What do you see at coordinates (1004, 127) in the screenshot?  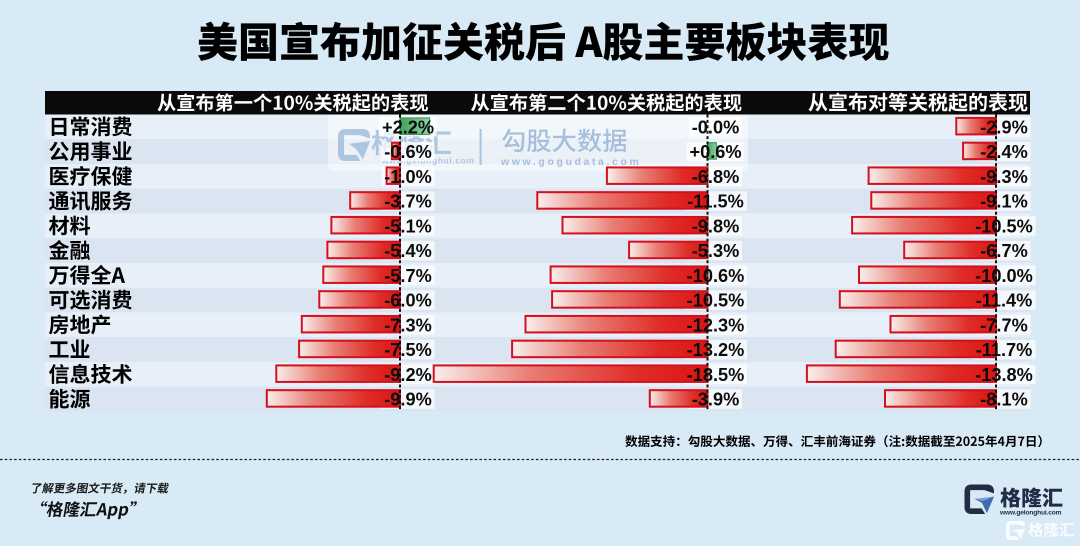 I see `svg-text: -2.9%` at bounding box center [1004, 127].